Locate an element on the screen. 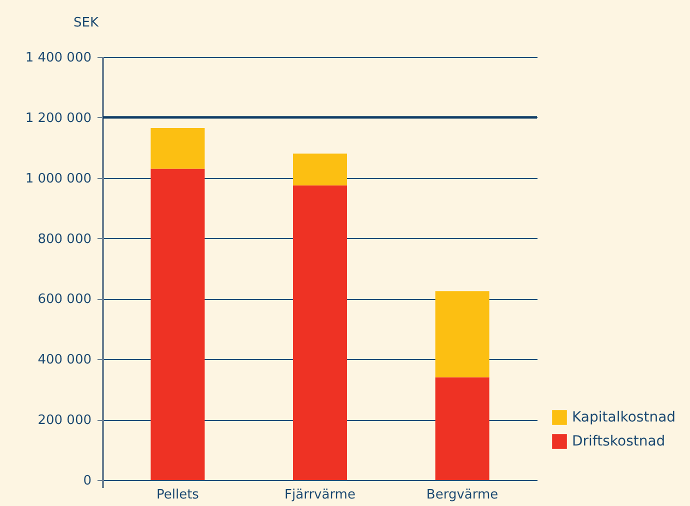 This screenshot has height=506, width=690. x-tick-label: Pellets is located at coordinates (178, 495).